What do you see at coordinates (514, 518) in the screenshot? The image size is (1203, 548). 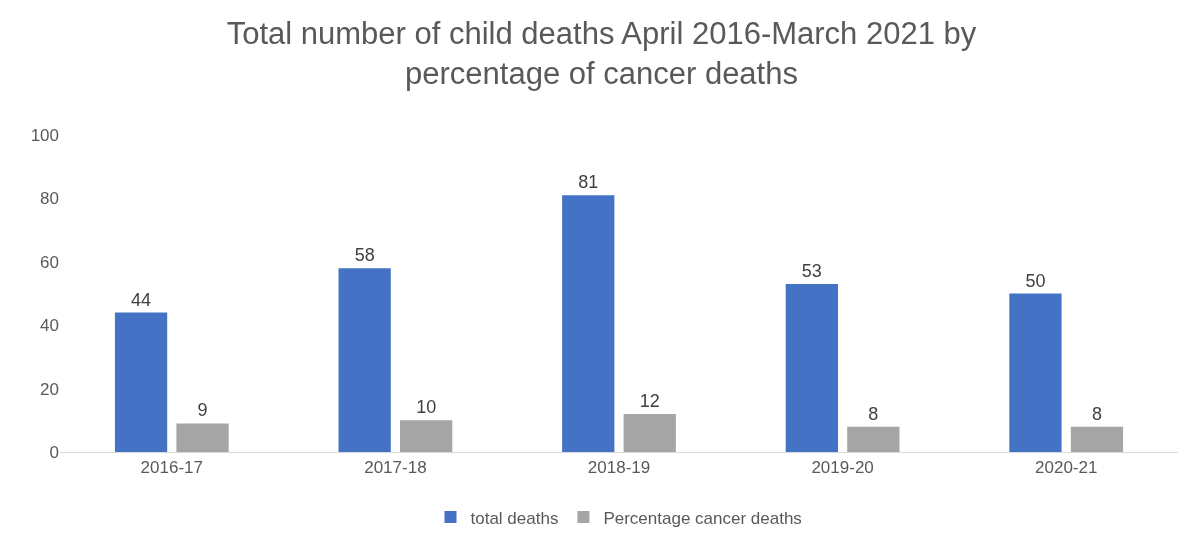 I see `legend-label: total deaths` at bounding box center [514, 518].